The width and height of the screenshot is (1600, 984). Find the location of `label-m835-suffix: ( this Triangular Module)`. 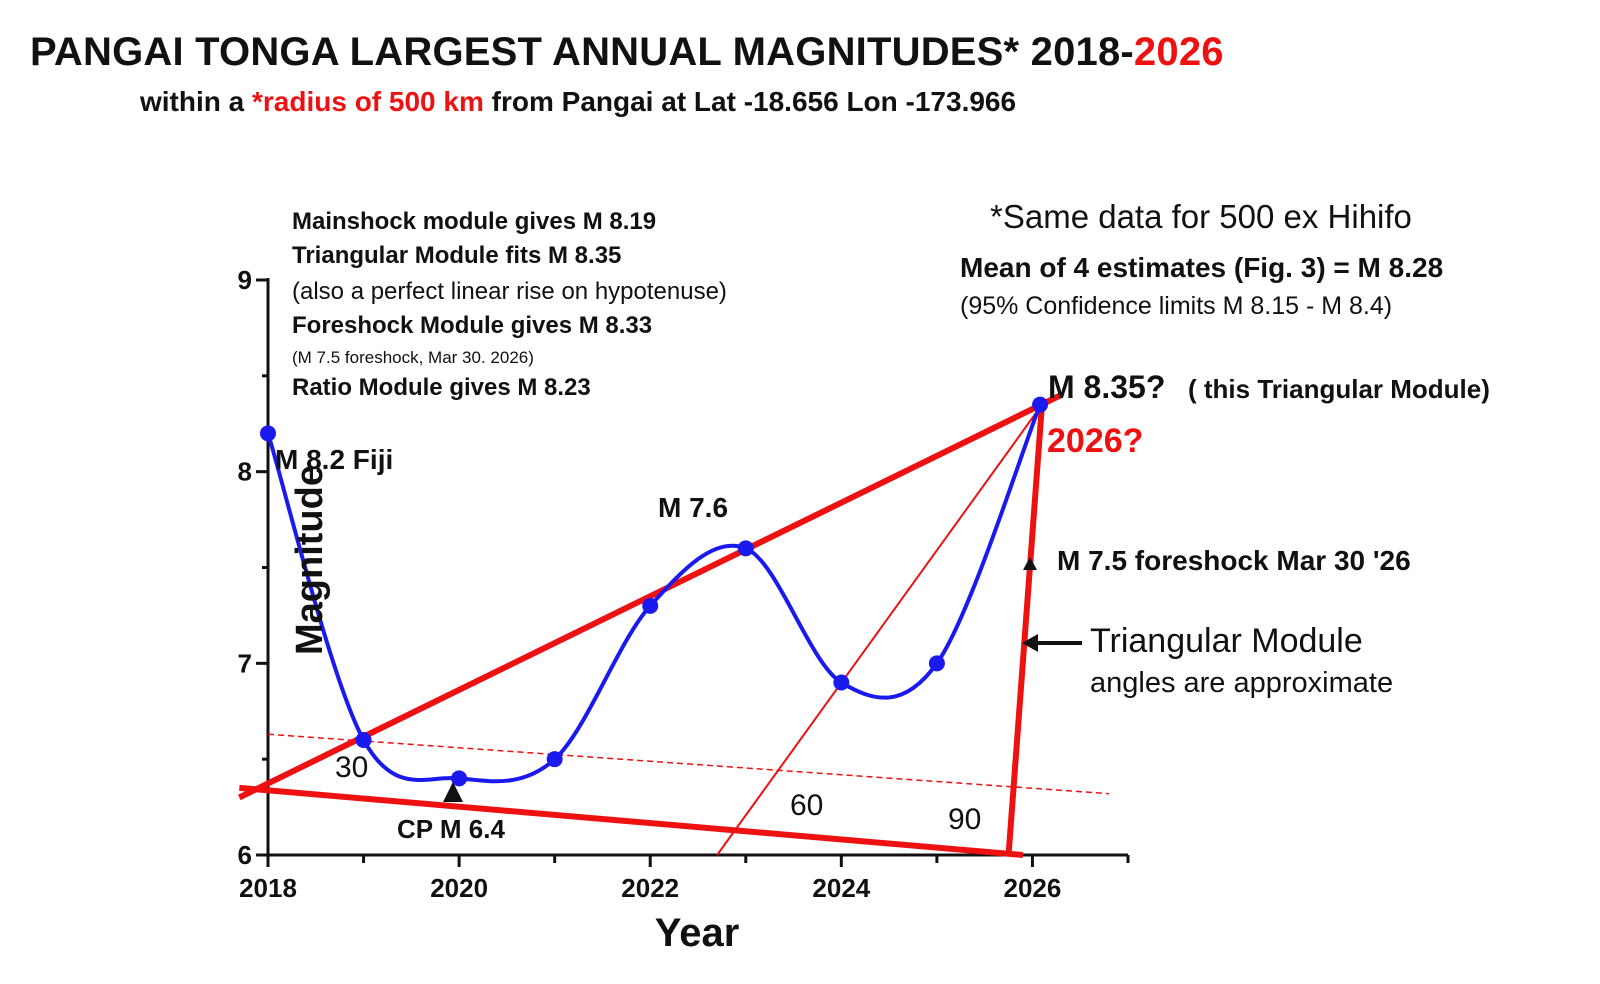

label-m835-suffix: ( this Triangular Module) is located at coordinates (1339, 389).